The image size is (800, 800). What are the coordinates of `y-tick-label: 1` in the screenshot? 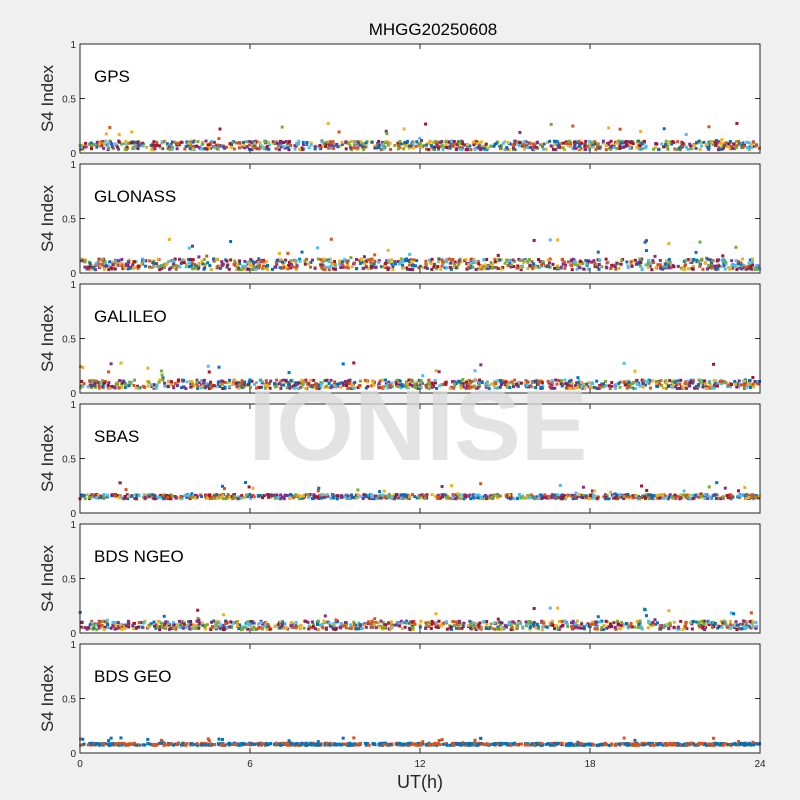 It's located at (73, 525).